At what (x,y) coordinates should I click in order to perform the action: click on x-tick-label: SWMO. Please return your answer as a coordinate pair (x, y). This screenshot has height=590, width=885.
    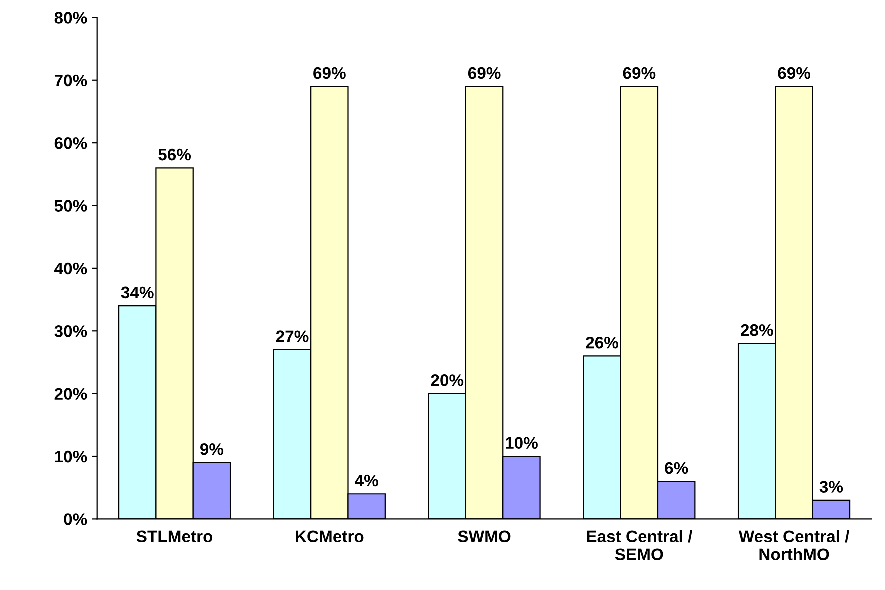
    Looking at the image, I should click on (484, 536).